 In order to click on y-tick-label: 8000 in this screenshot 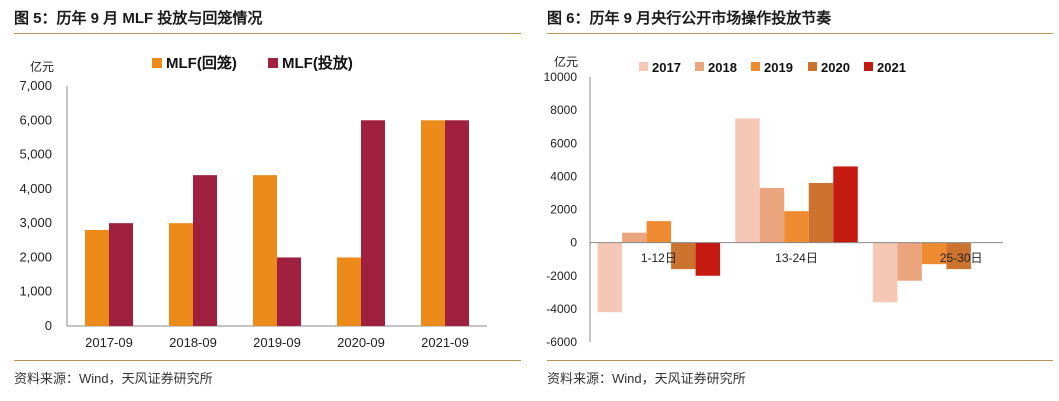, I will do `click(563, 110)`.